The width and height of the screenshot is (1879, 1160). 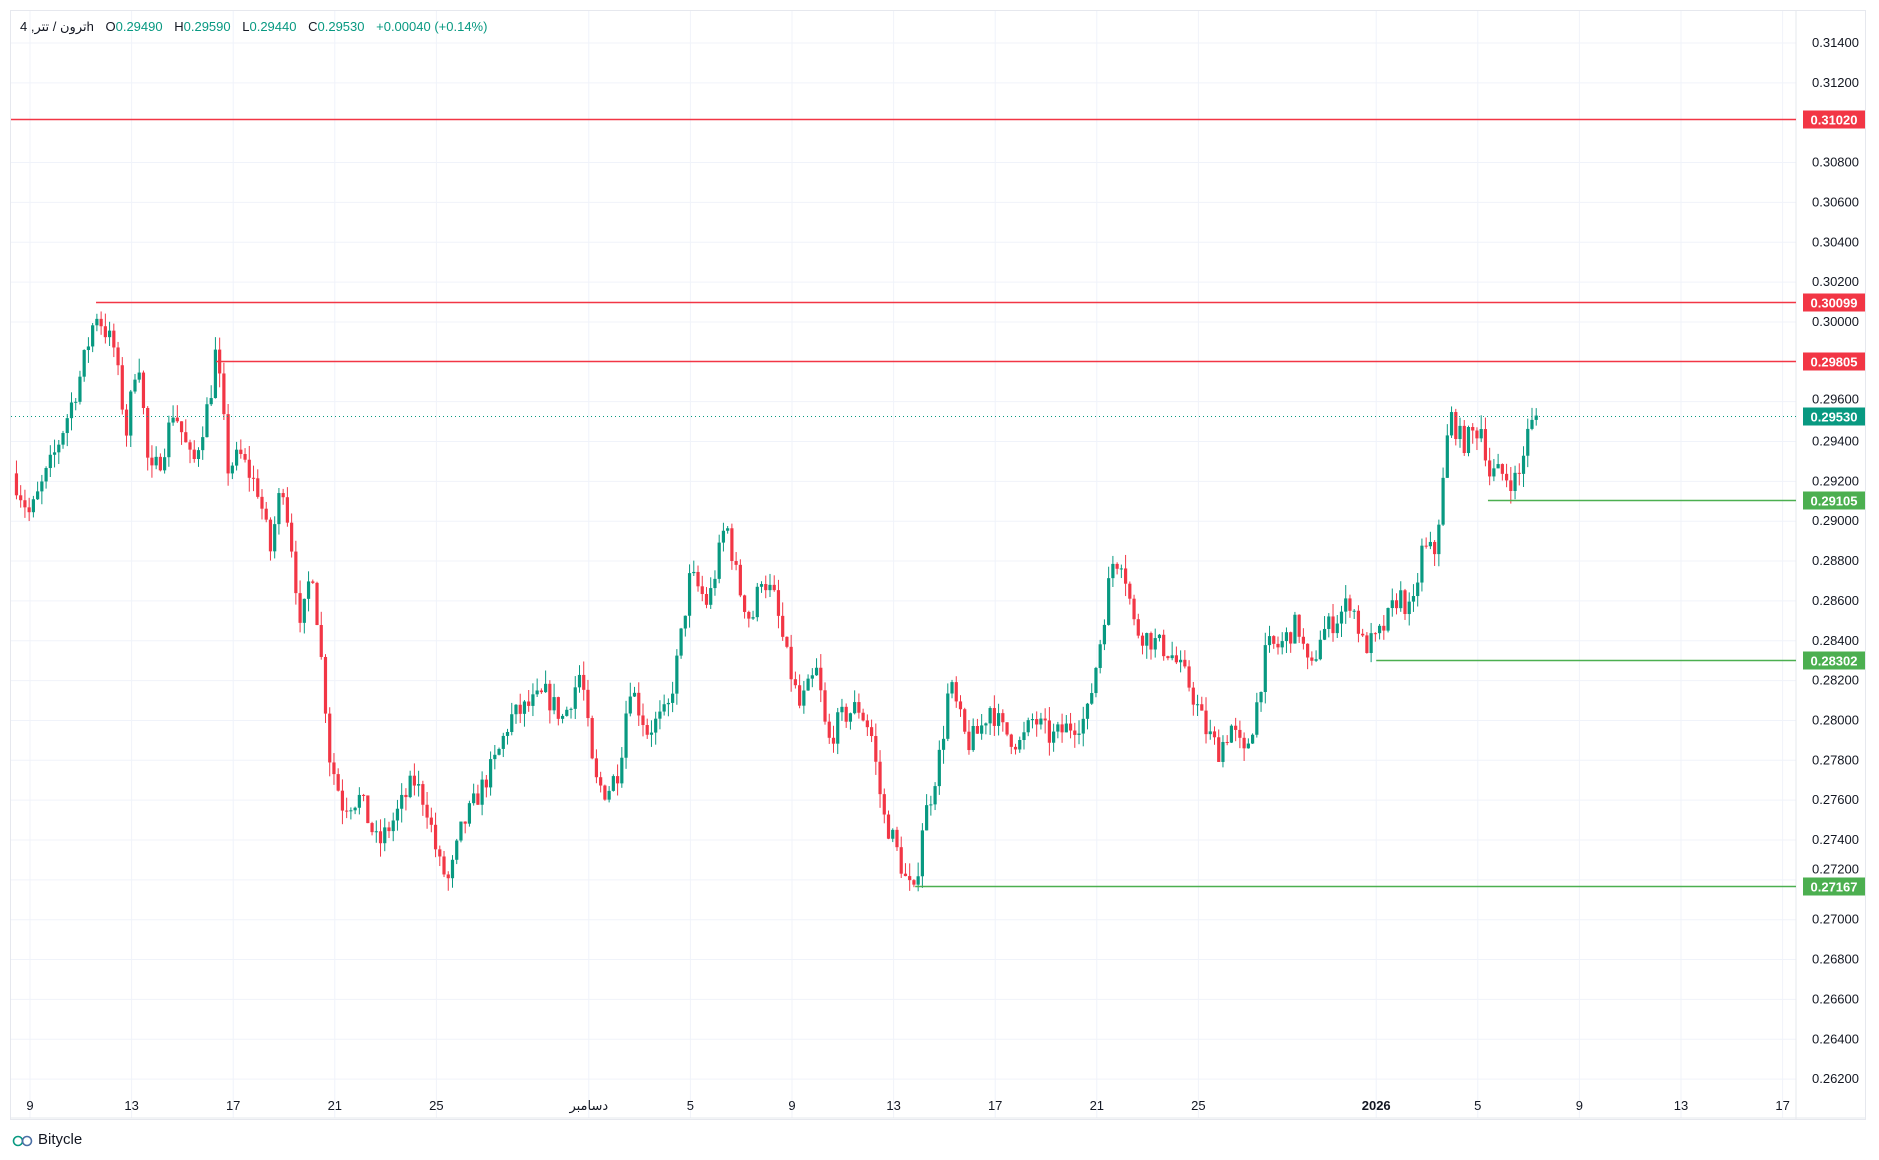 I want to click on low-label: L, so click(x=246, y=26).